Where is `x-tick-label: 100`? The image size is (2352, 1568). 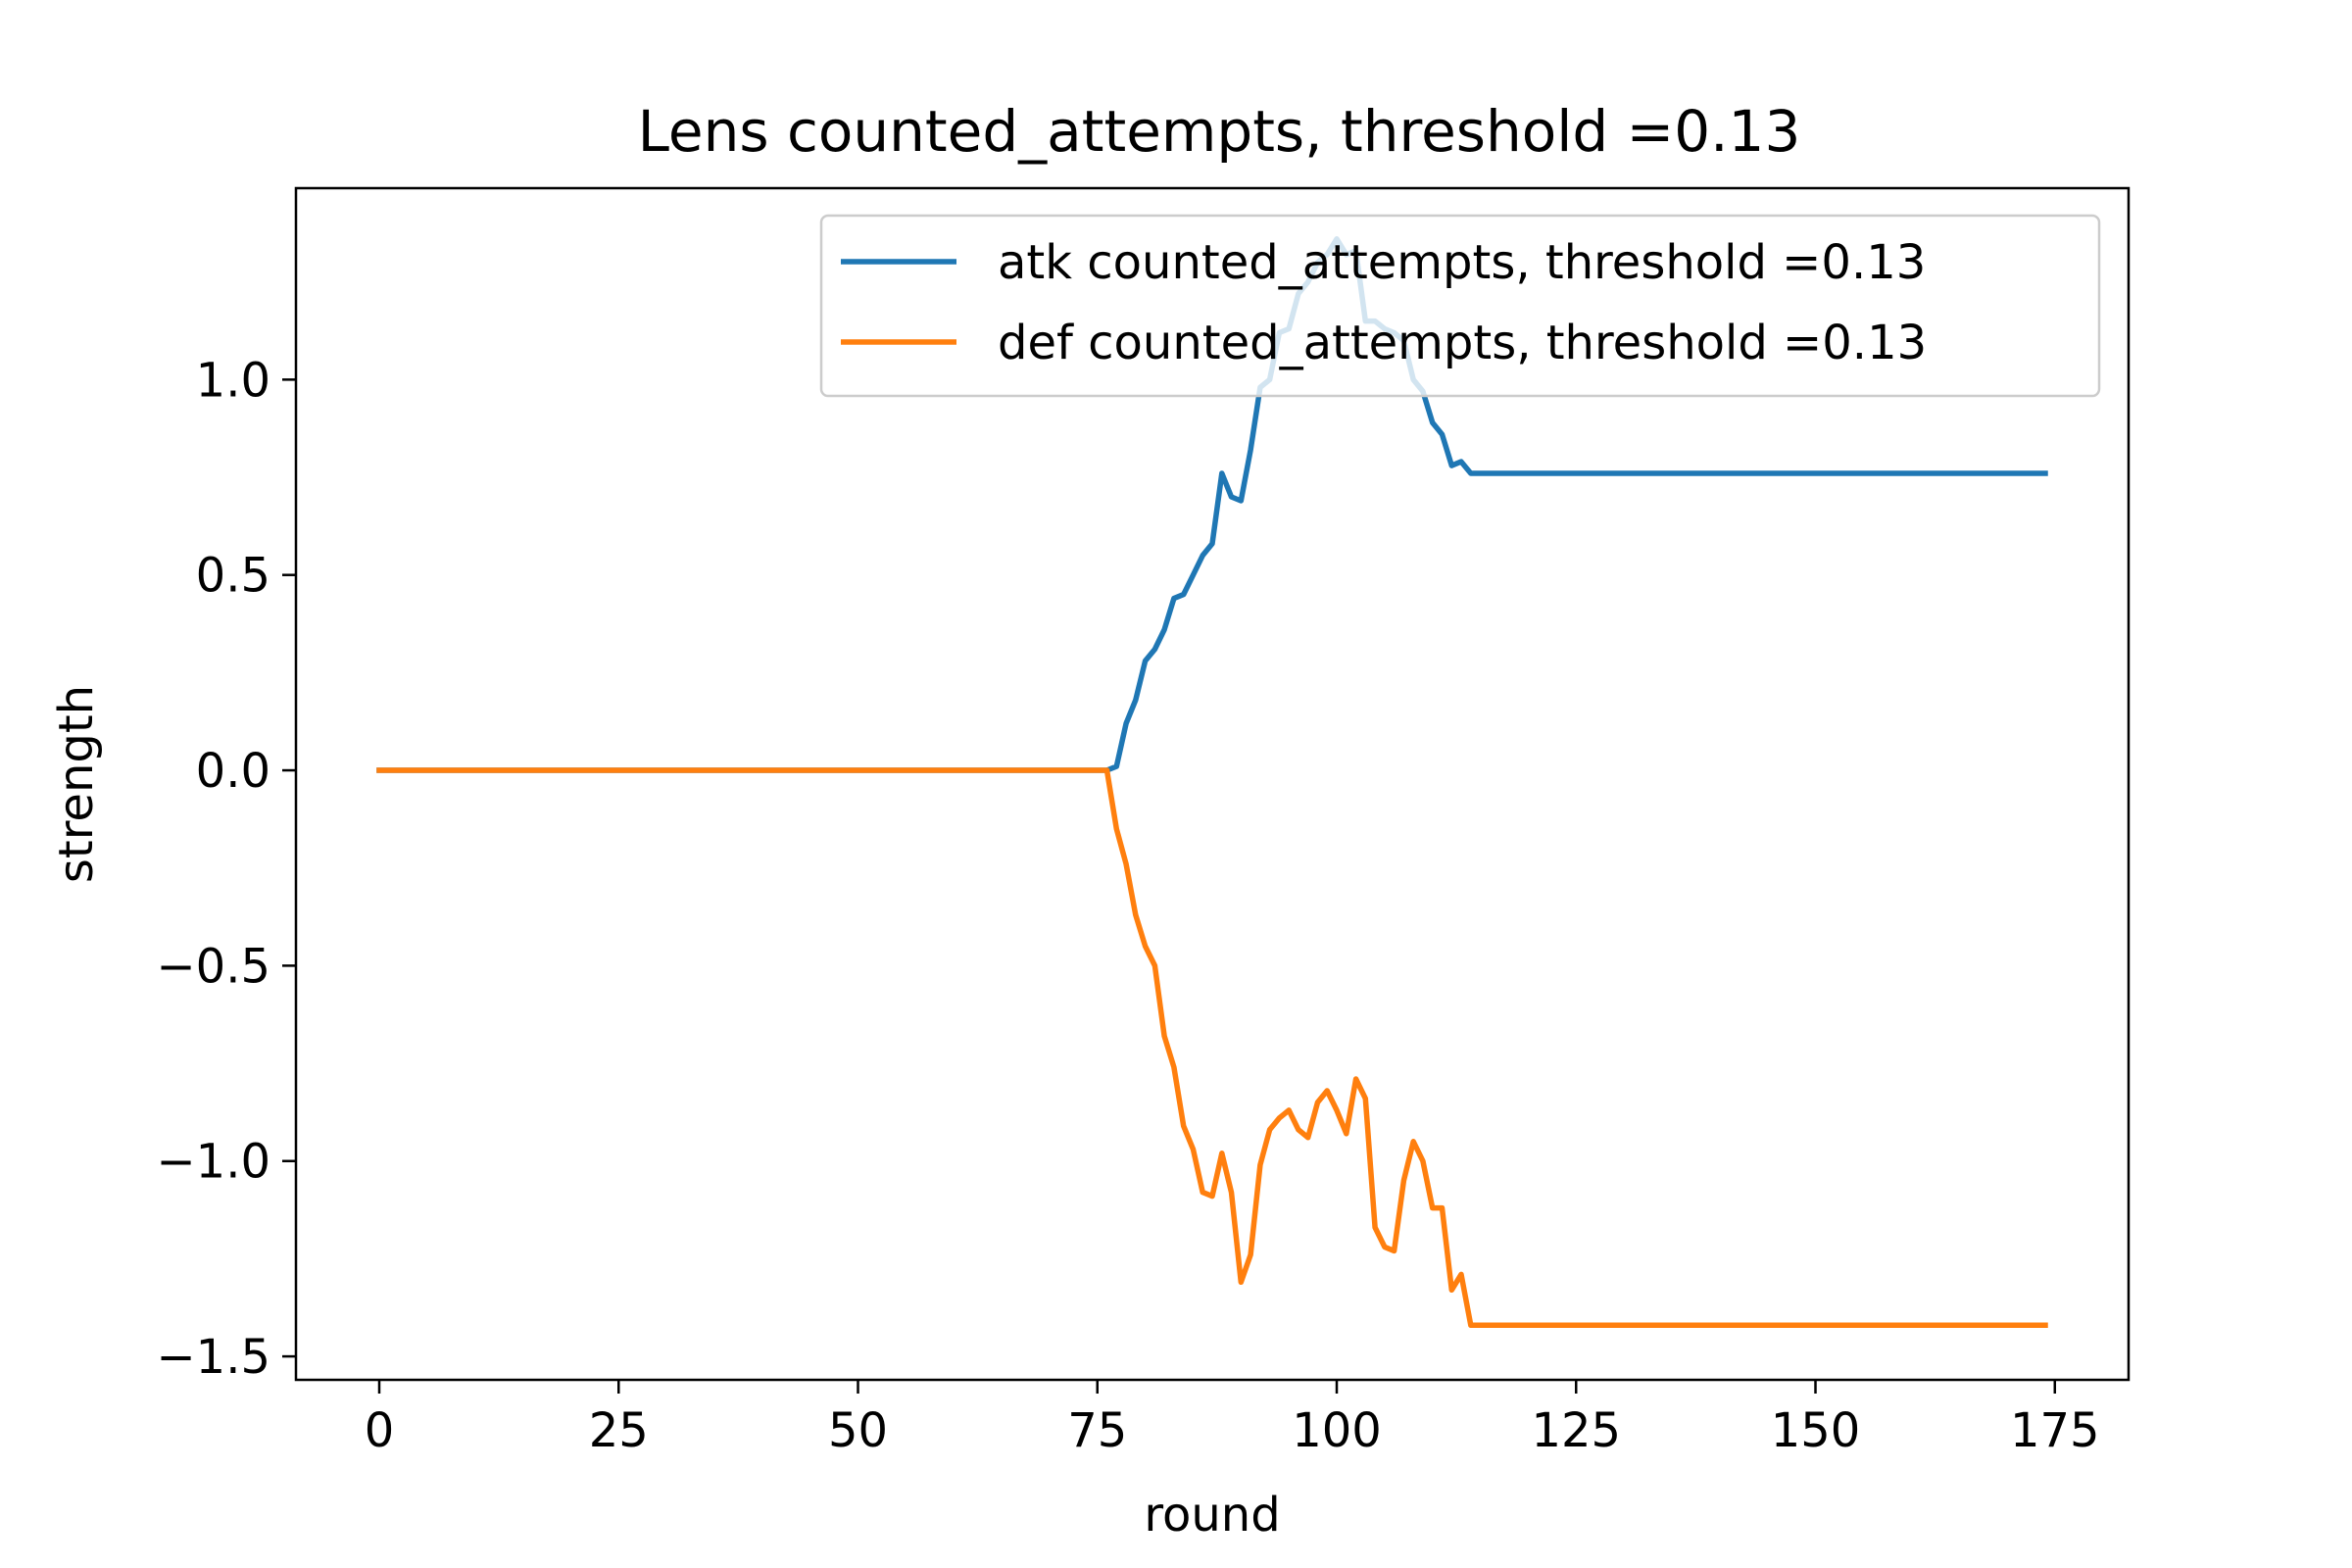
x-tick-label: 100 is located at coordinates (1337, 1430).